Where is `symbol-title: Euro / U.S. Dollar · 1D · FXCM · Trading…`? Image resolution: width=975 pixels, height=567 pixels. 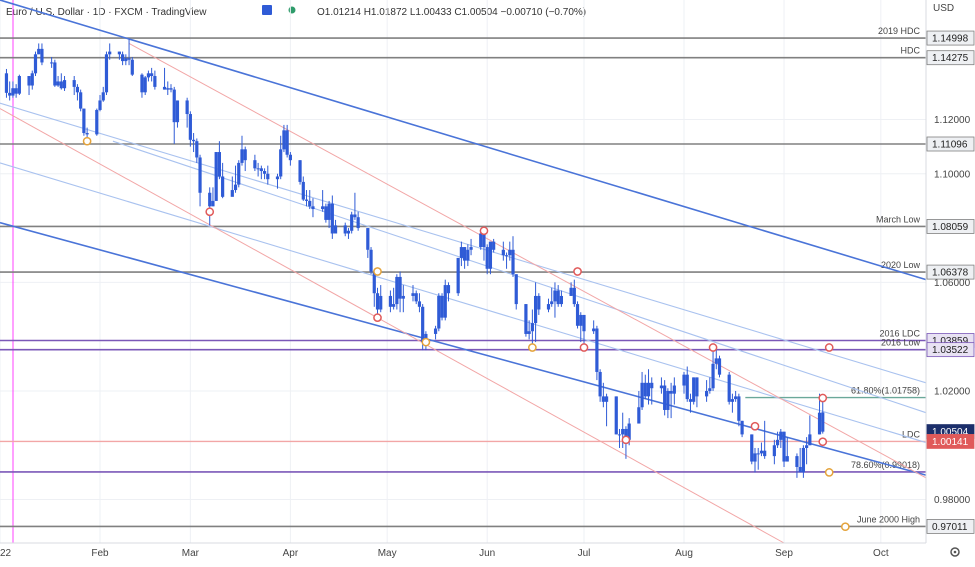 symbol-title: Euro / U.S. Dollar · 1D · FXCM · Trading… is located at coordinates (106, 12).